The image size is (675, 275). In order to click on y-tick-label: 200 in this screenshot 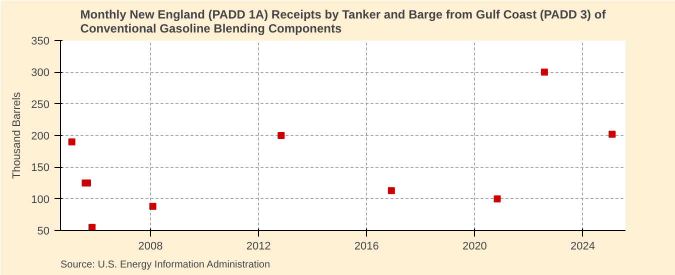, I will do `click(40, 136)`.